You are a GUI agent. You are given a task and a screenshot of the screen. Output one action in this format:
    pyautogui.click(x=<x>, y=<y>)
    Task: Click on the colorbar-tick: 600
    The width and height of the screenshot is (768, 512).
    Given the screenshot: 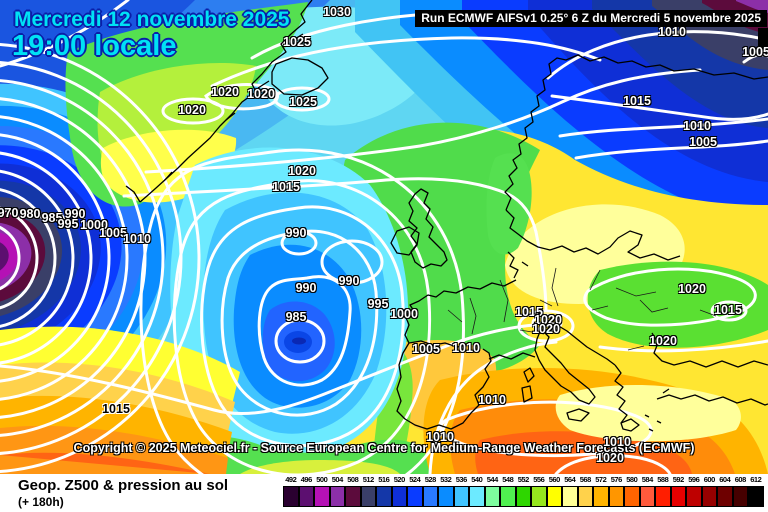 What is the action you would take?
    pyautogui.click(x=709, y=479)
    